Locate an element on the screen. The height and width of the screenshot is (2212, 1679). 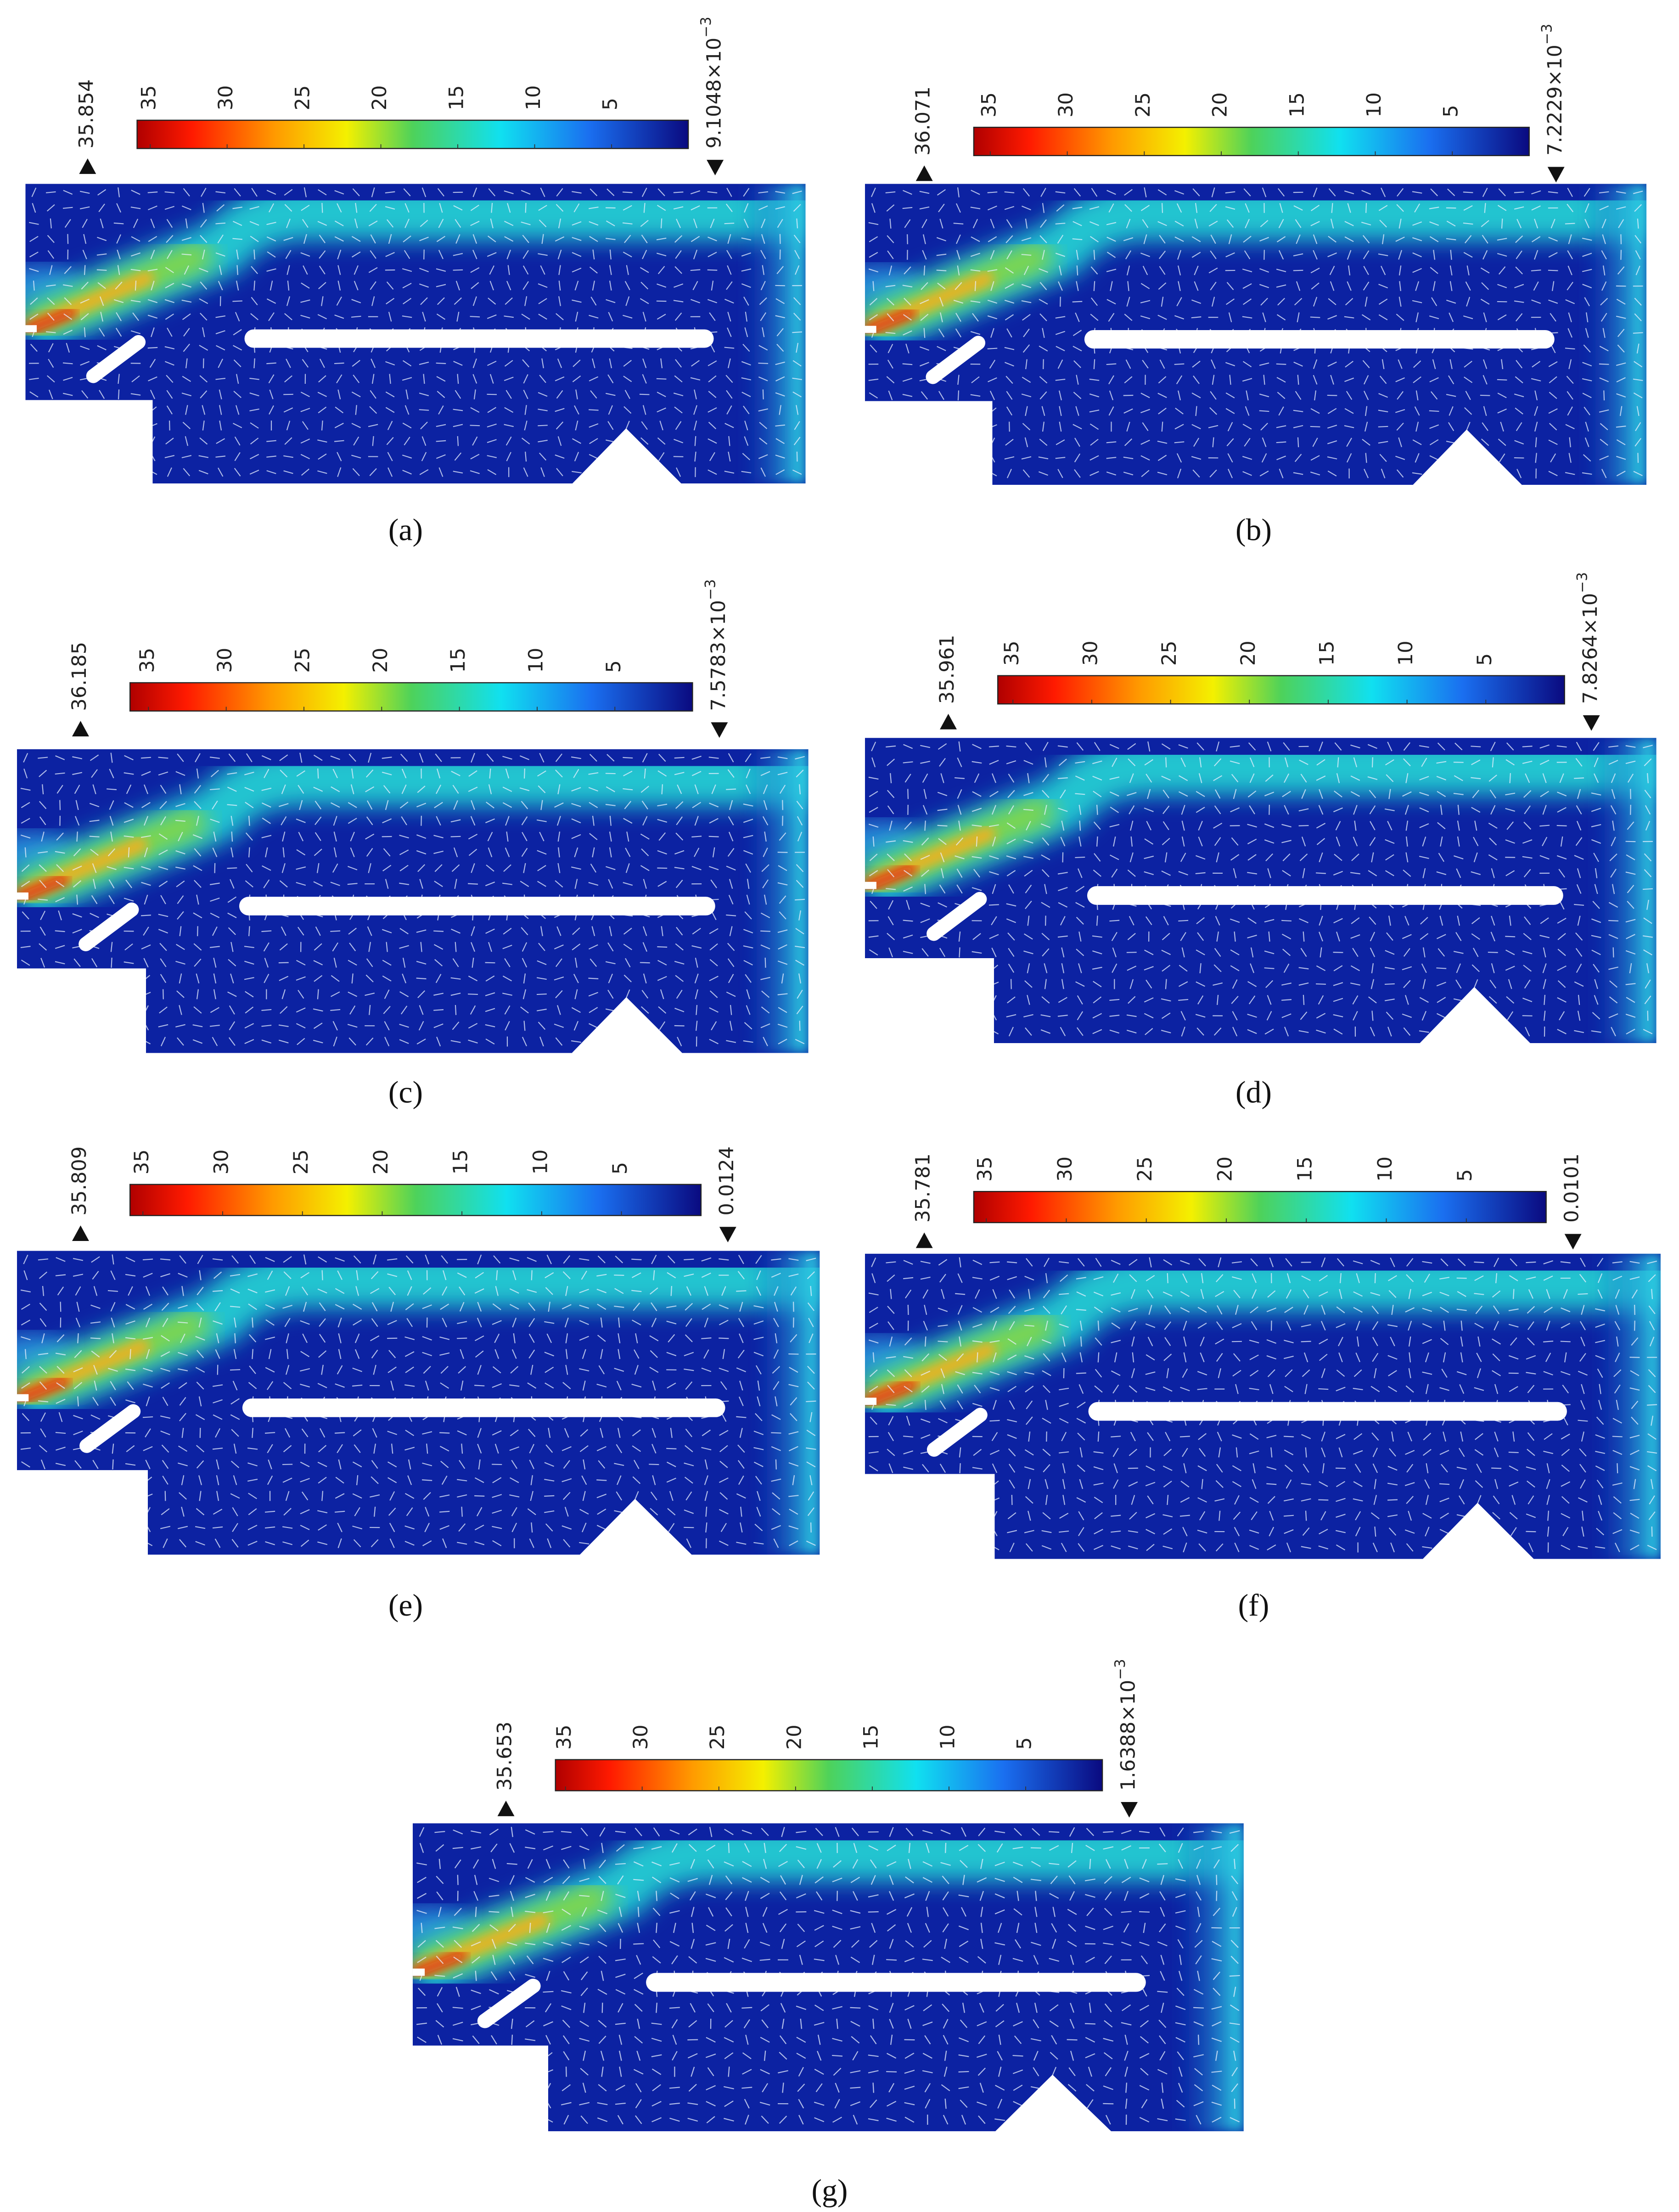
panel: 35 30 25 20 15 10 5 35.854 9.1048×10−3 (a) is located at coordinates (403, 282).